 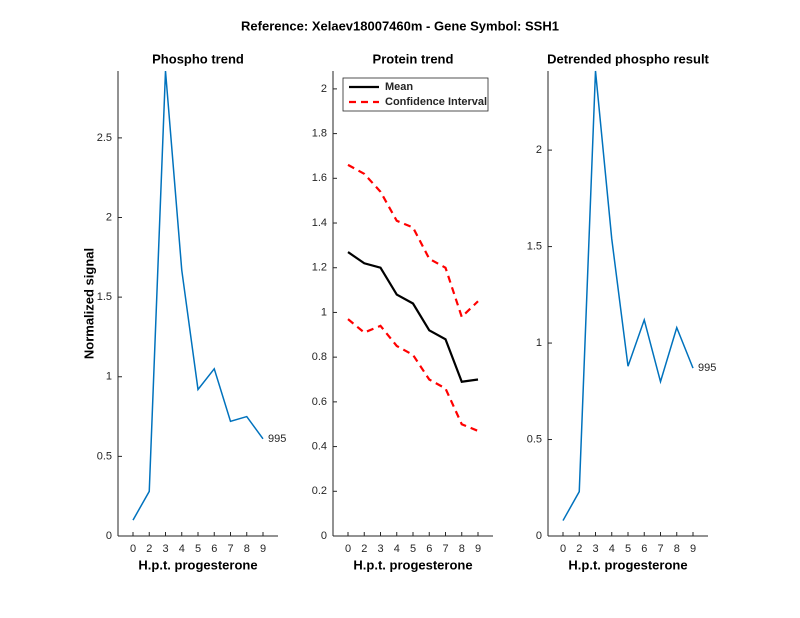 What do you see at coordinates (319, 268) in the screenshot?
I see `y-tick-label: 1.2` at bounding box center [319, 268].